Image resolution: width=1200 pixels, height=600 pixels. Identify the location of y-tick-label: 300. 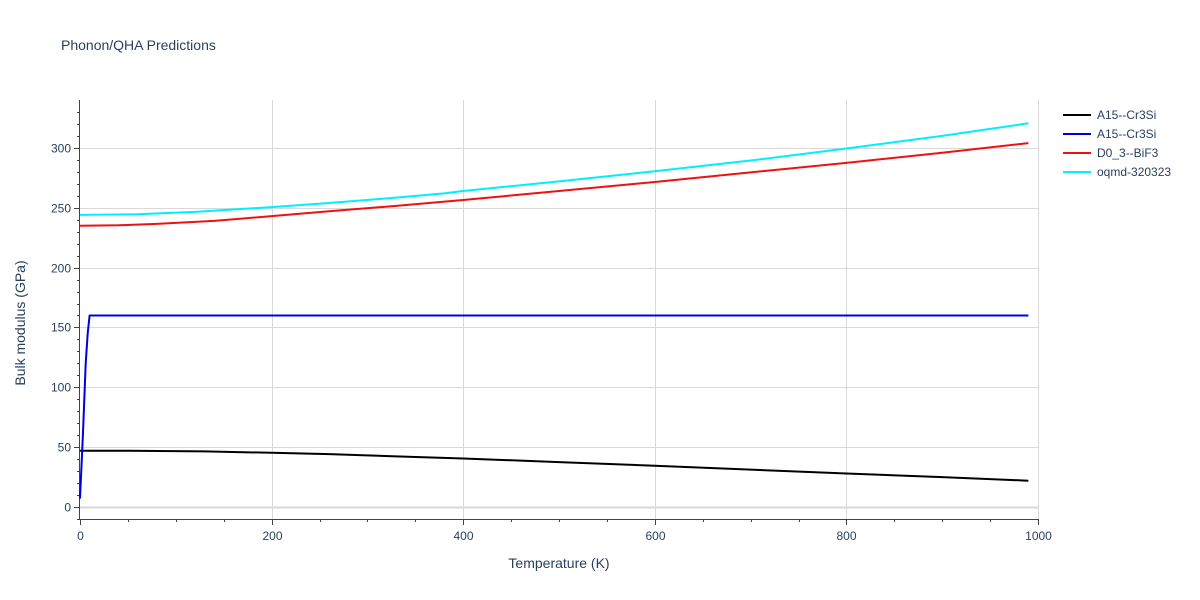
(61, 149).